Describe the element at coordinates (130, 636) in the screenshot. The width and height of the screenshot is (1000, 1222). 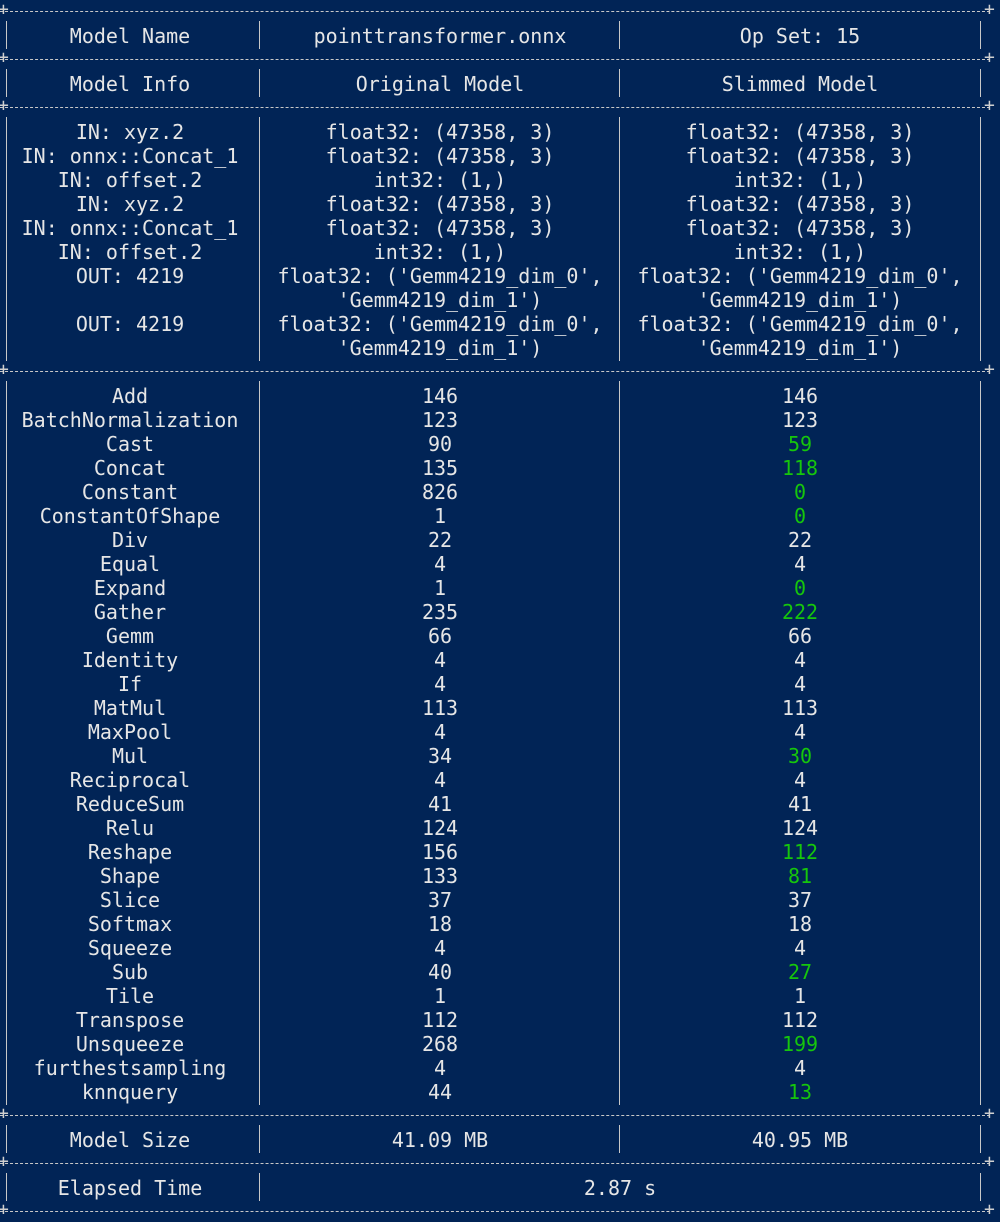
I see `op-name: Gemm` at that location.